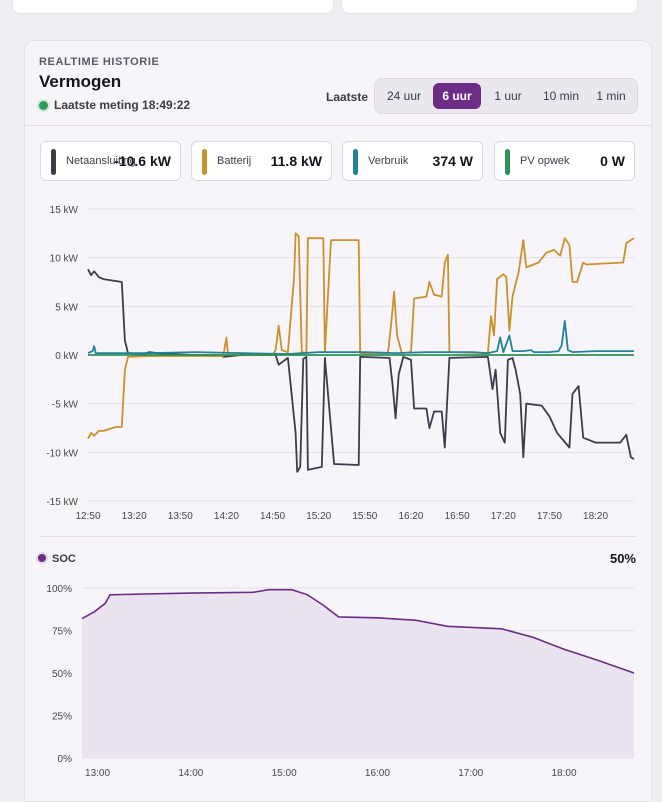  What do you see at coordinates (80, 81) in the screenshot?
I see `page-title: Vermogen` at bounding box center [80, 81].